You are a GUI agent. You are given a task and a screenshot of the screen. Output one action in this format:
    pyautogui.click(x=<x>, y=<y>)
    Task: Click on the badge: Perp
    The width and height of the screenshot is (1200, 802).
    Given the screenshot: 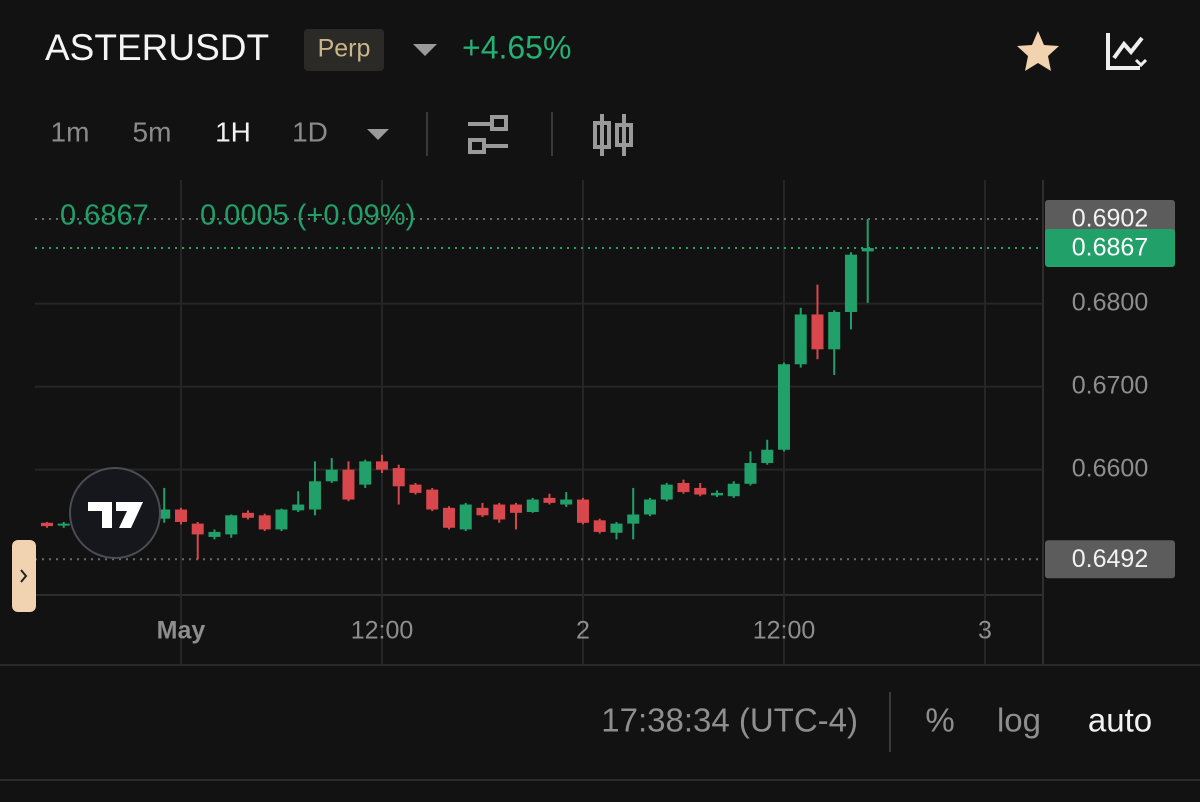 What is the action you would take?
    pyautogui.click(x=344, y=49)
    